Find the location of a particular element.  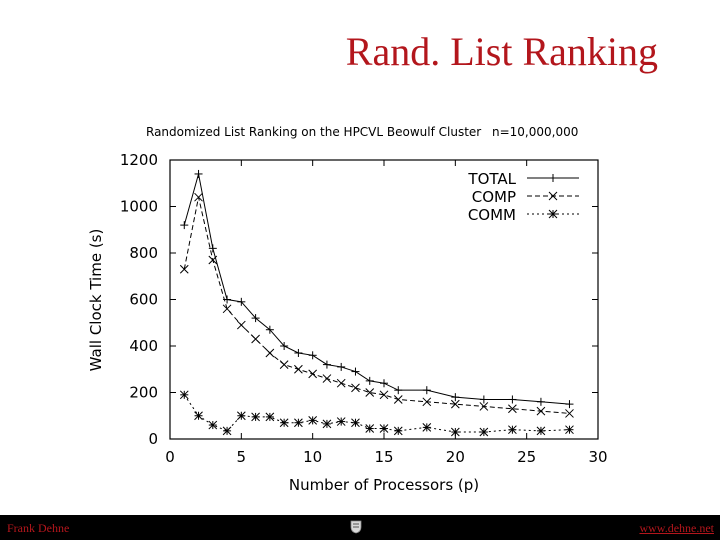

footer-author: Frank Dehne is located at coordinates (38, 528).